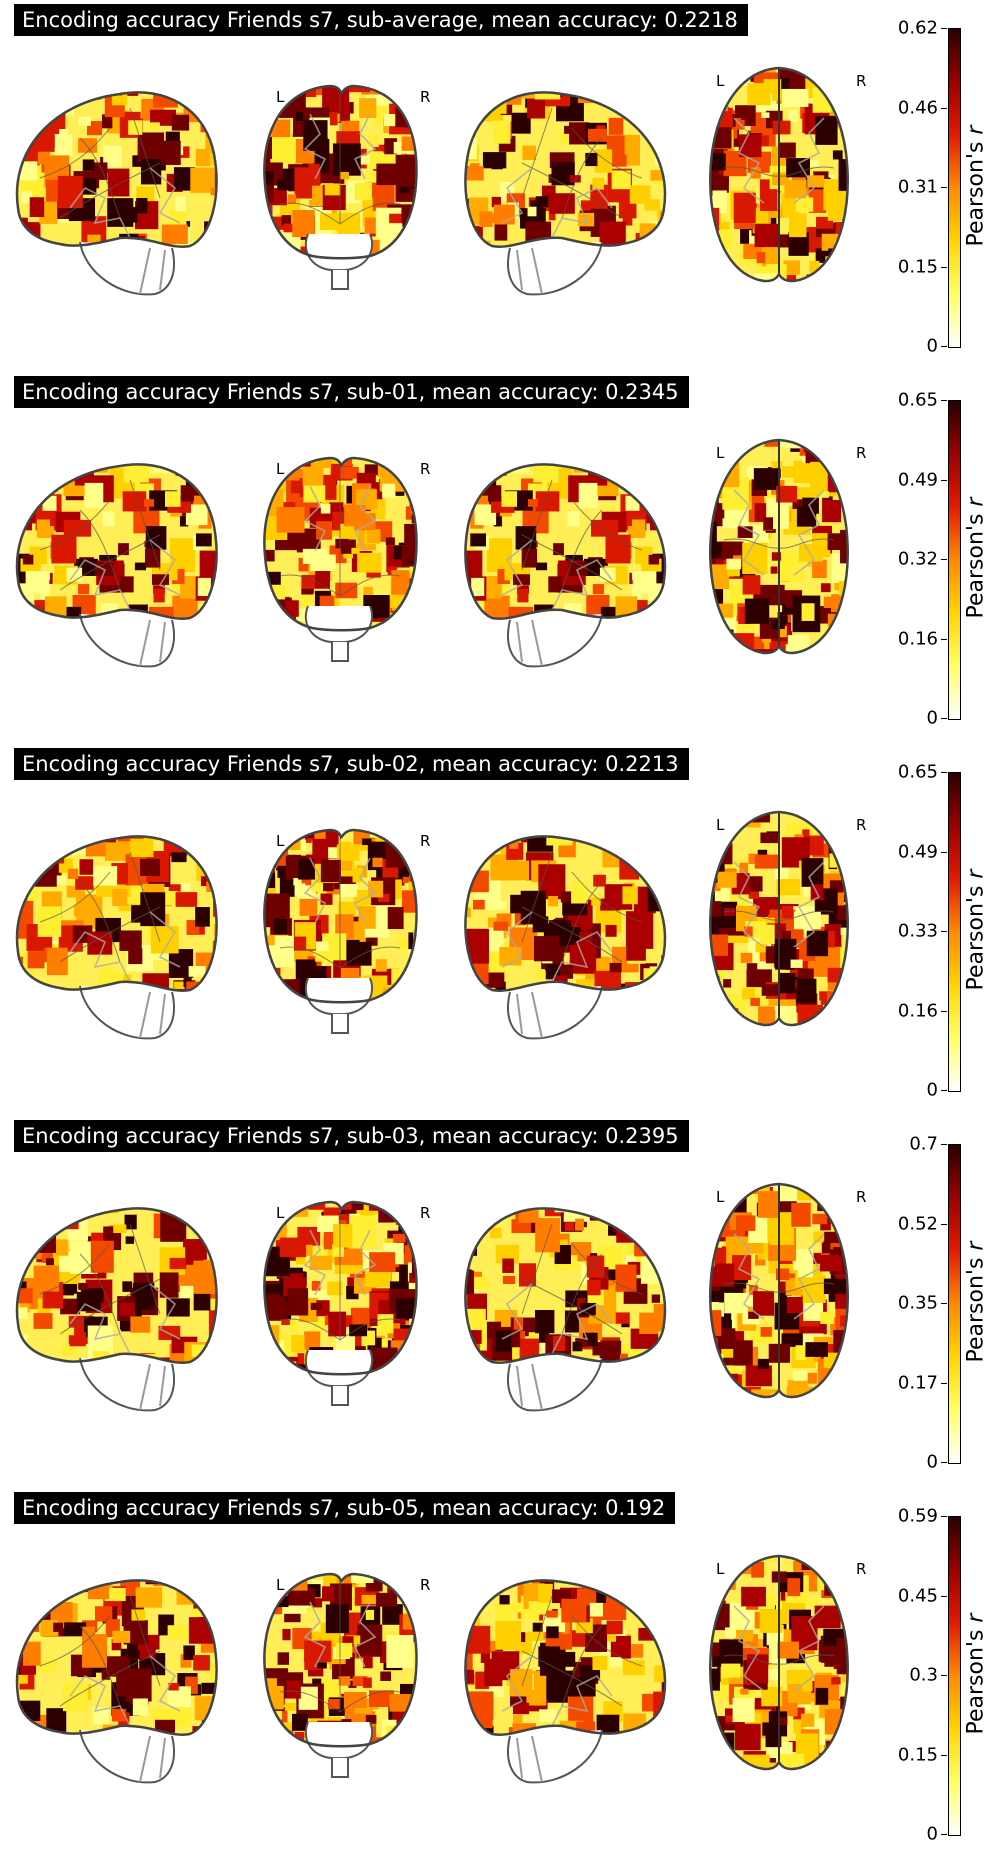  Describe the element at coordinates (917, 1595) in the screenshot. I see `colorbar-tick-label: 0.45` at that location.